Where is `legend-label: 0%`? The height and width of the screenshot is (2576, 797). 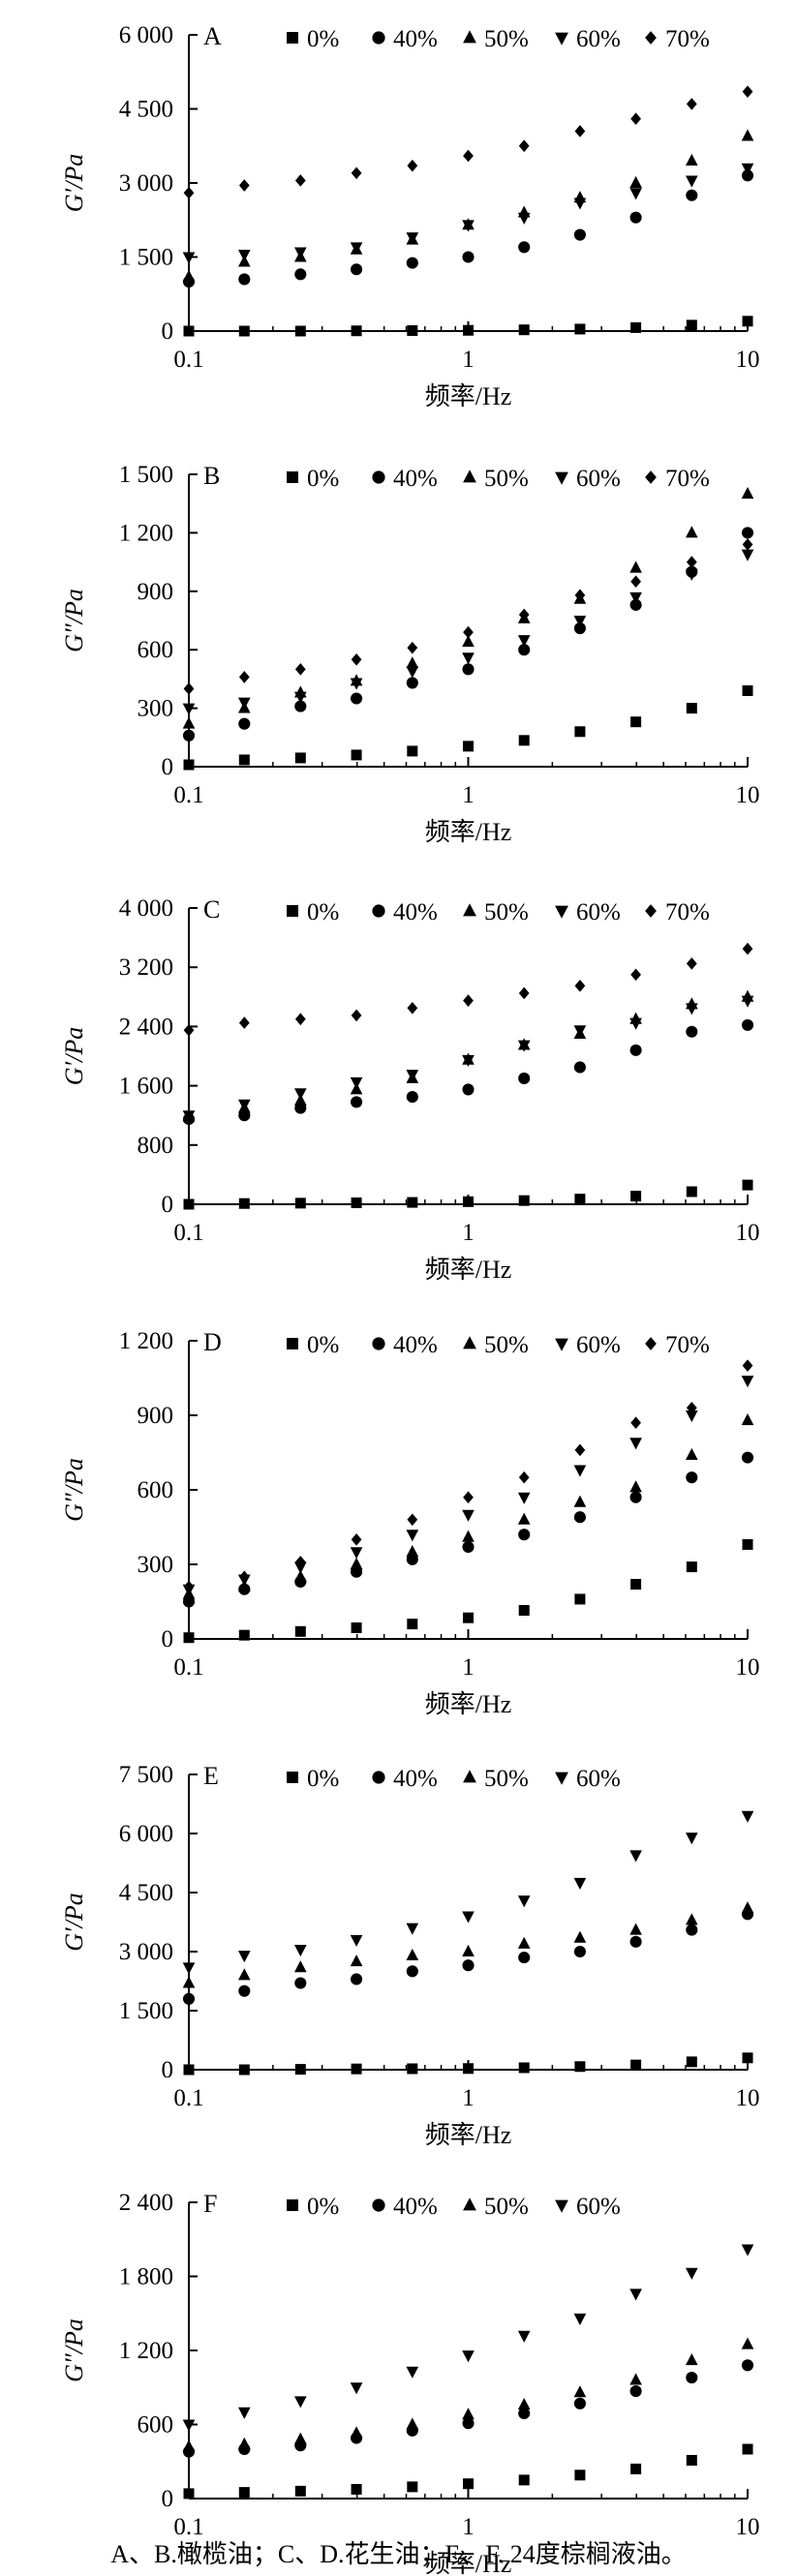 legend-label: 0% is located at coordinates (323, 39).